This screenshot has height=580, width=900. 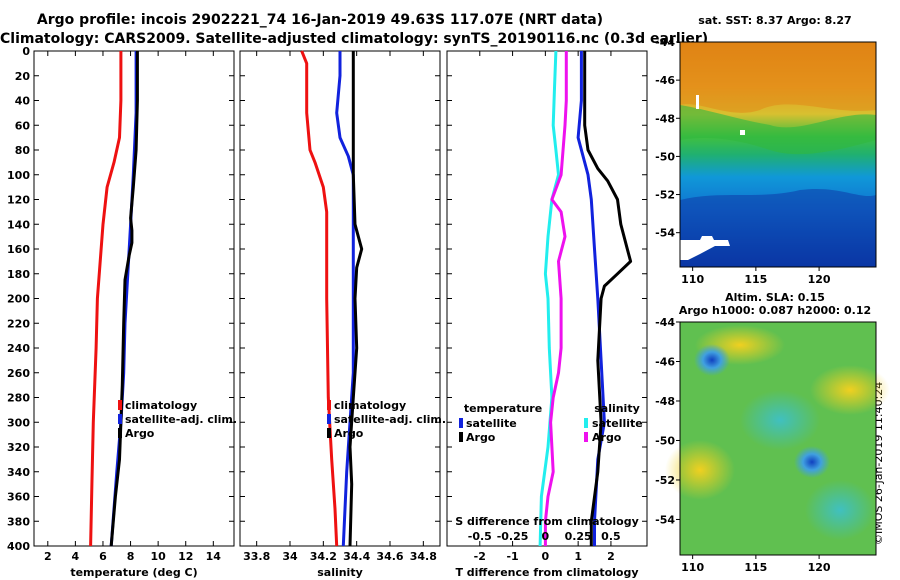 I want to click on y-tick-label: -44, so click(x=665, y=322).